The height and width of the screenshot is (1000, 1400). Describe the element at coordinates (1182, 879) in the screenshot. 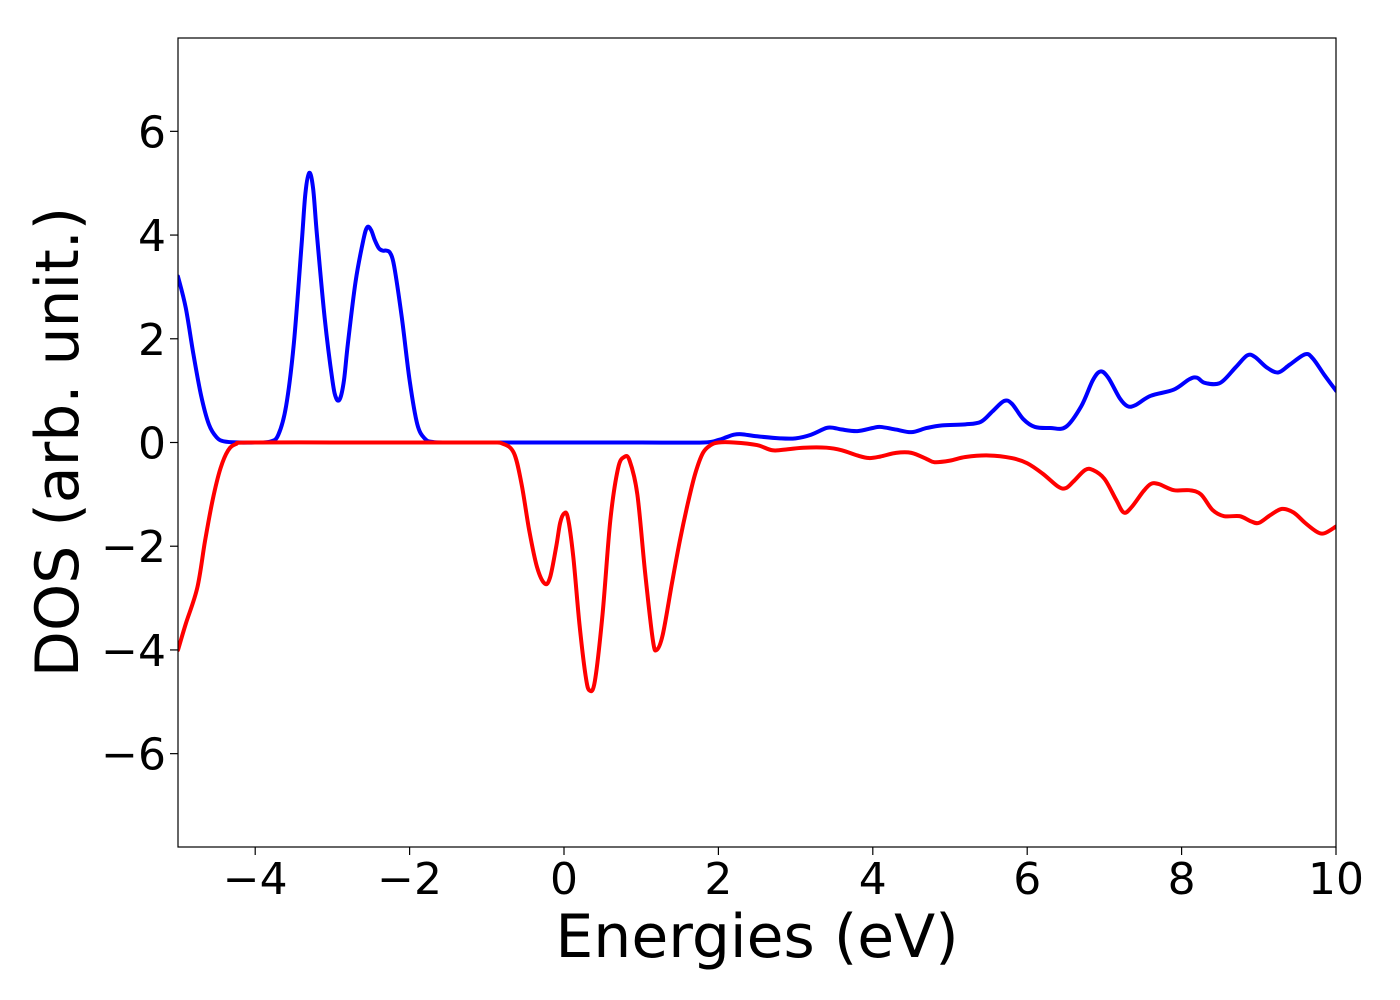

I see `x-tick-label: 8` at that location.